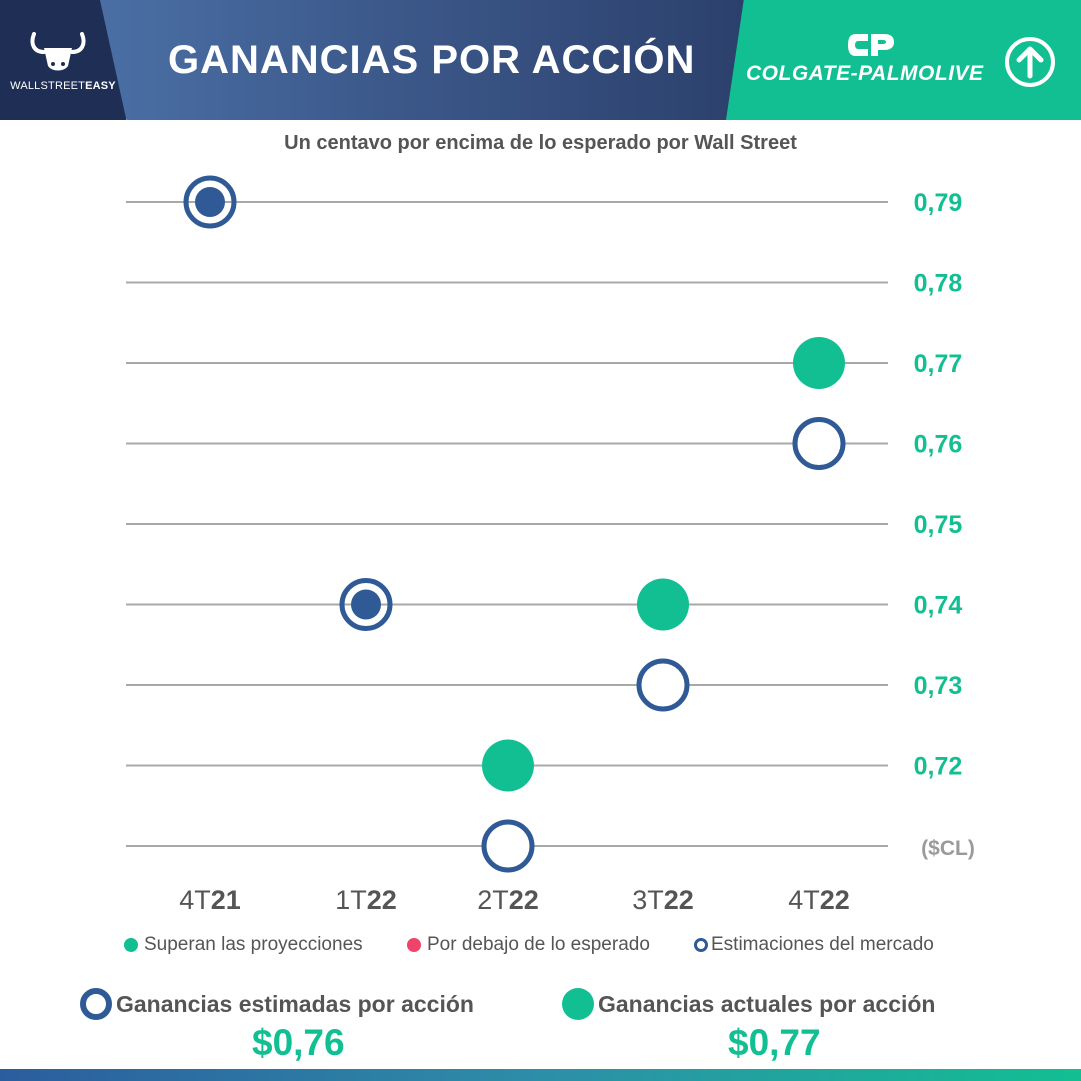 Image resolution: width=1081 pixels, height=1081 pixels. Describe the element at coordinates (578, 1004) in the screenshot. I see `actual-dot-icon` at that location.